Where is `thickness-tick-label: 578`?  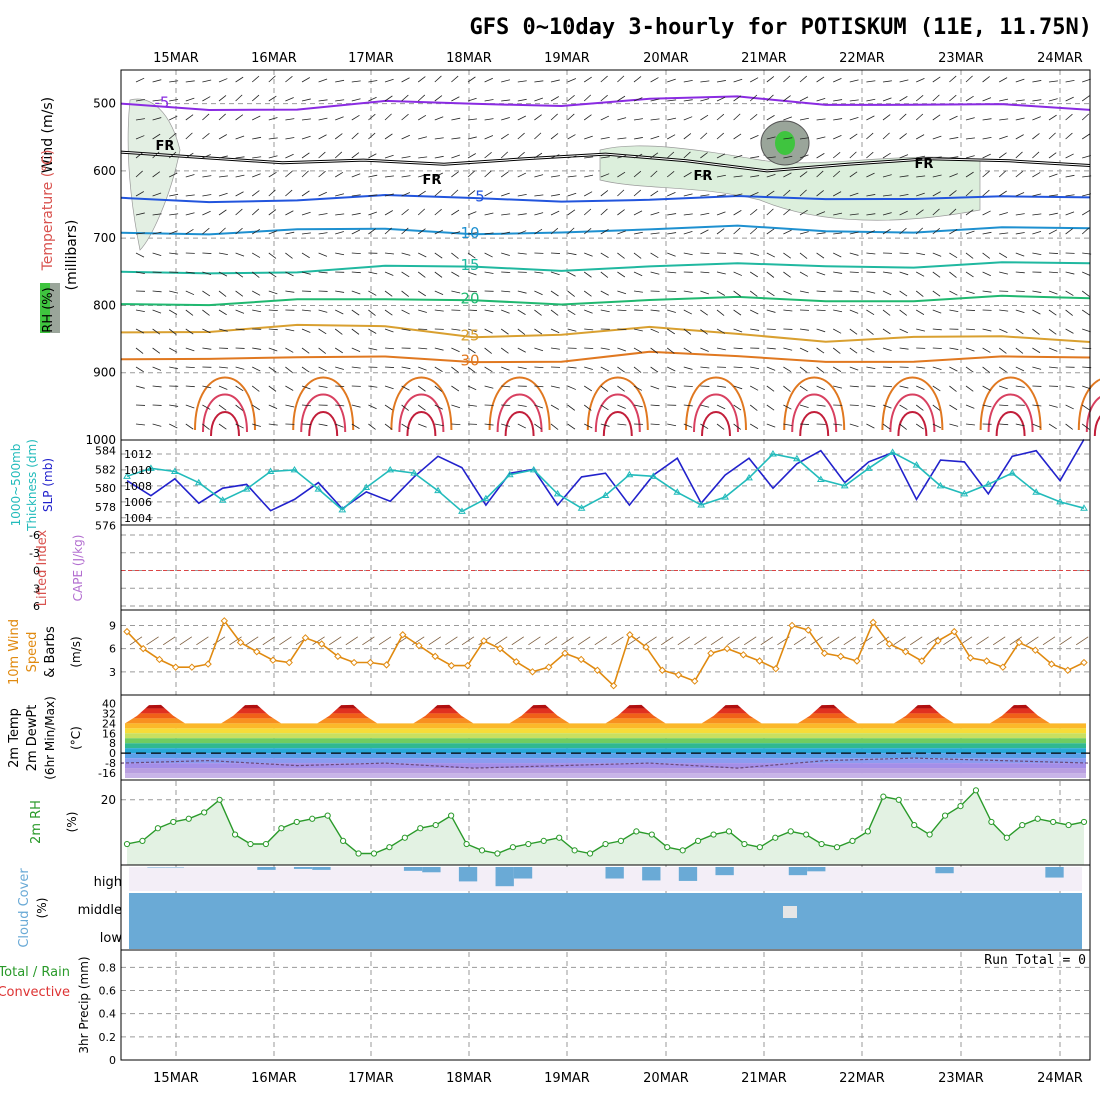 thickness-tick-label: 578 is located at coordinates (105, 507).